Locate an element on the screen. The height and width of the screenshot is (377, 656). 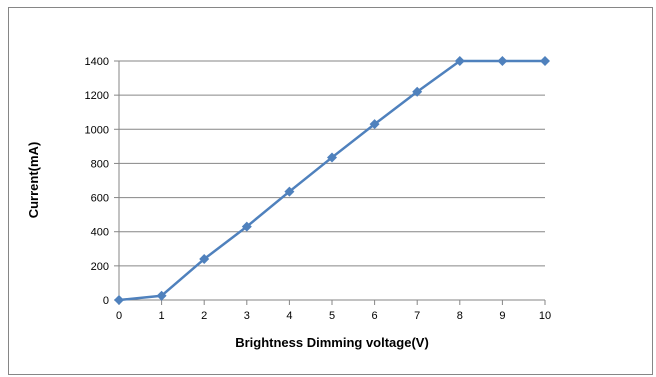
x-tick-label-3: 3 is located at coordinates (247, 316).